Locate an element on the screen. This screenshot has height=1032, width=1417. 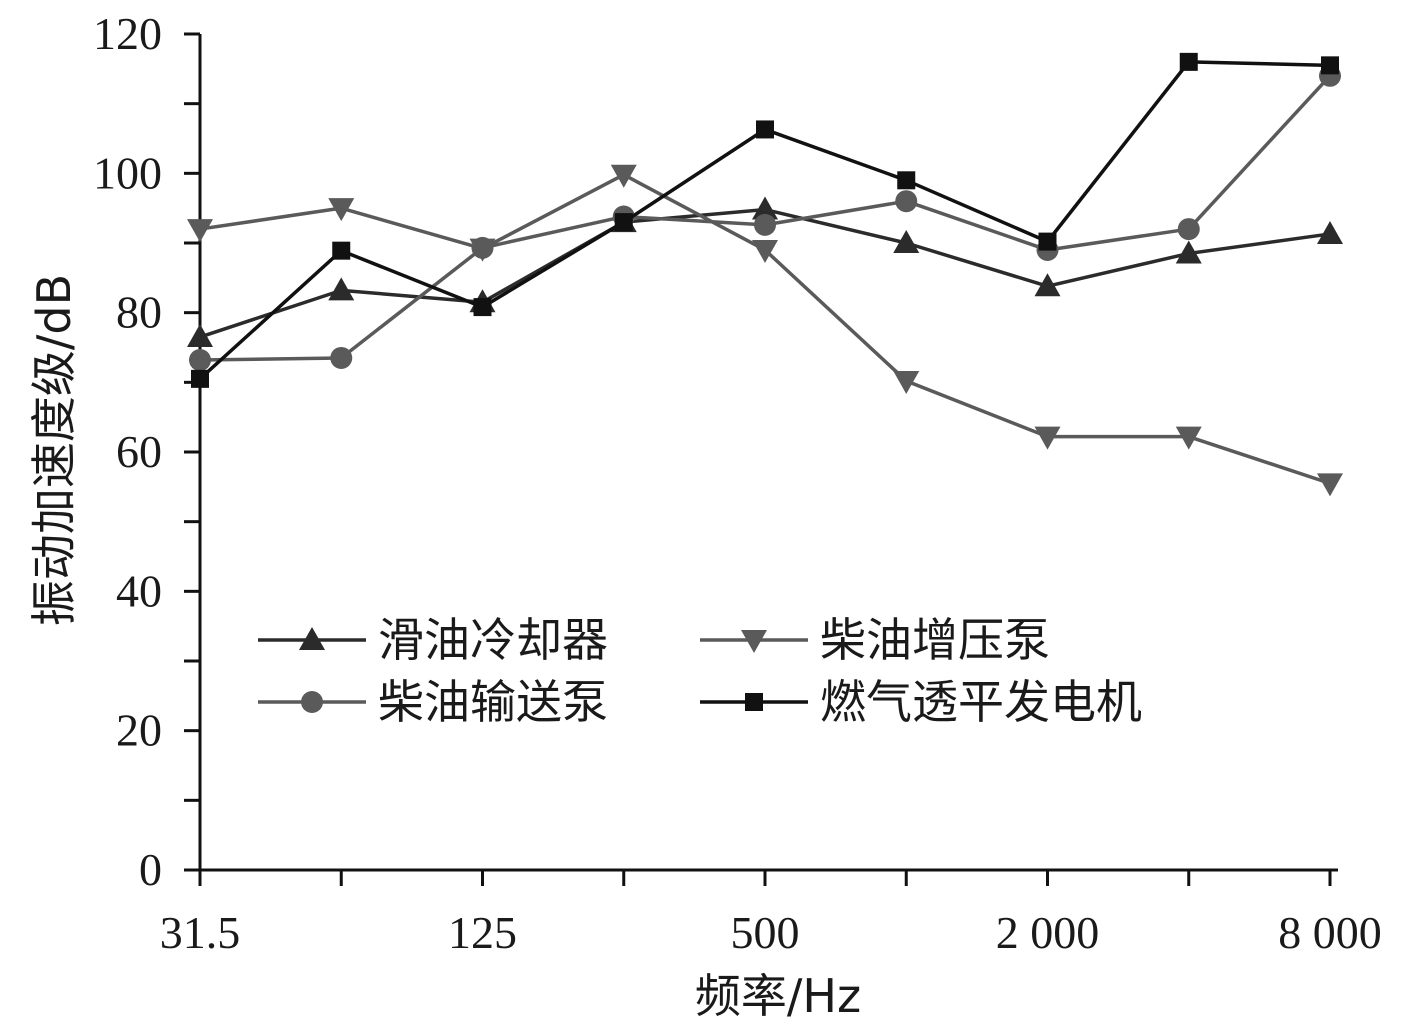
y-axis-title: 振动加速度级/dB is located at coordinates (54, 450).